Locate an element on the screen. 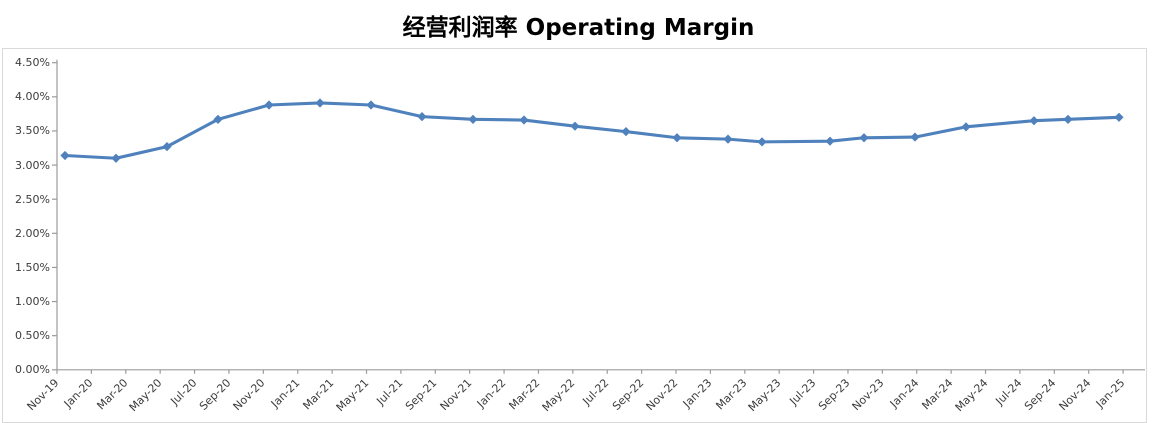 Image resolution: width=1157 pixels, height=423 pixels. y-axis-label: 3.00% is located at coordinates (32, 165).